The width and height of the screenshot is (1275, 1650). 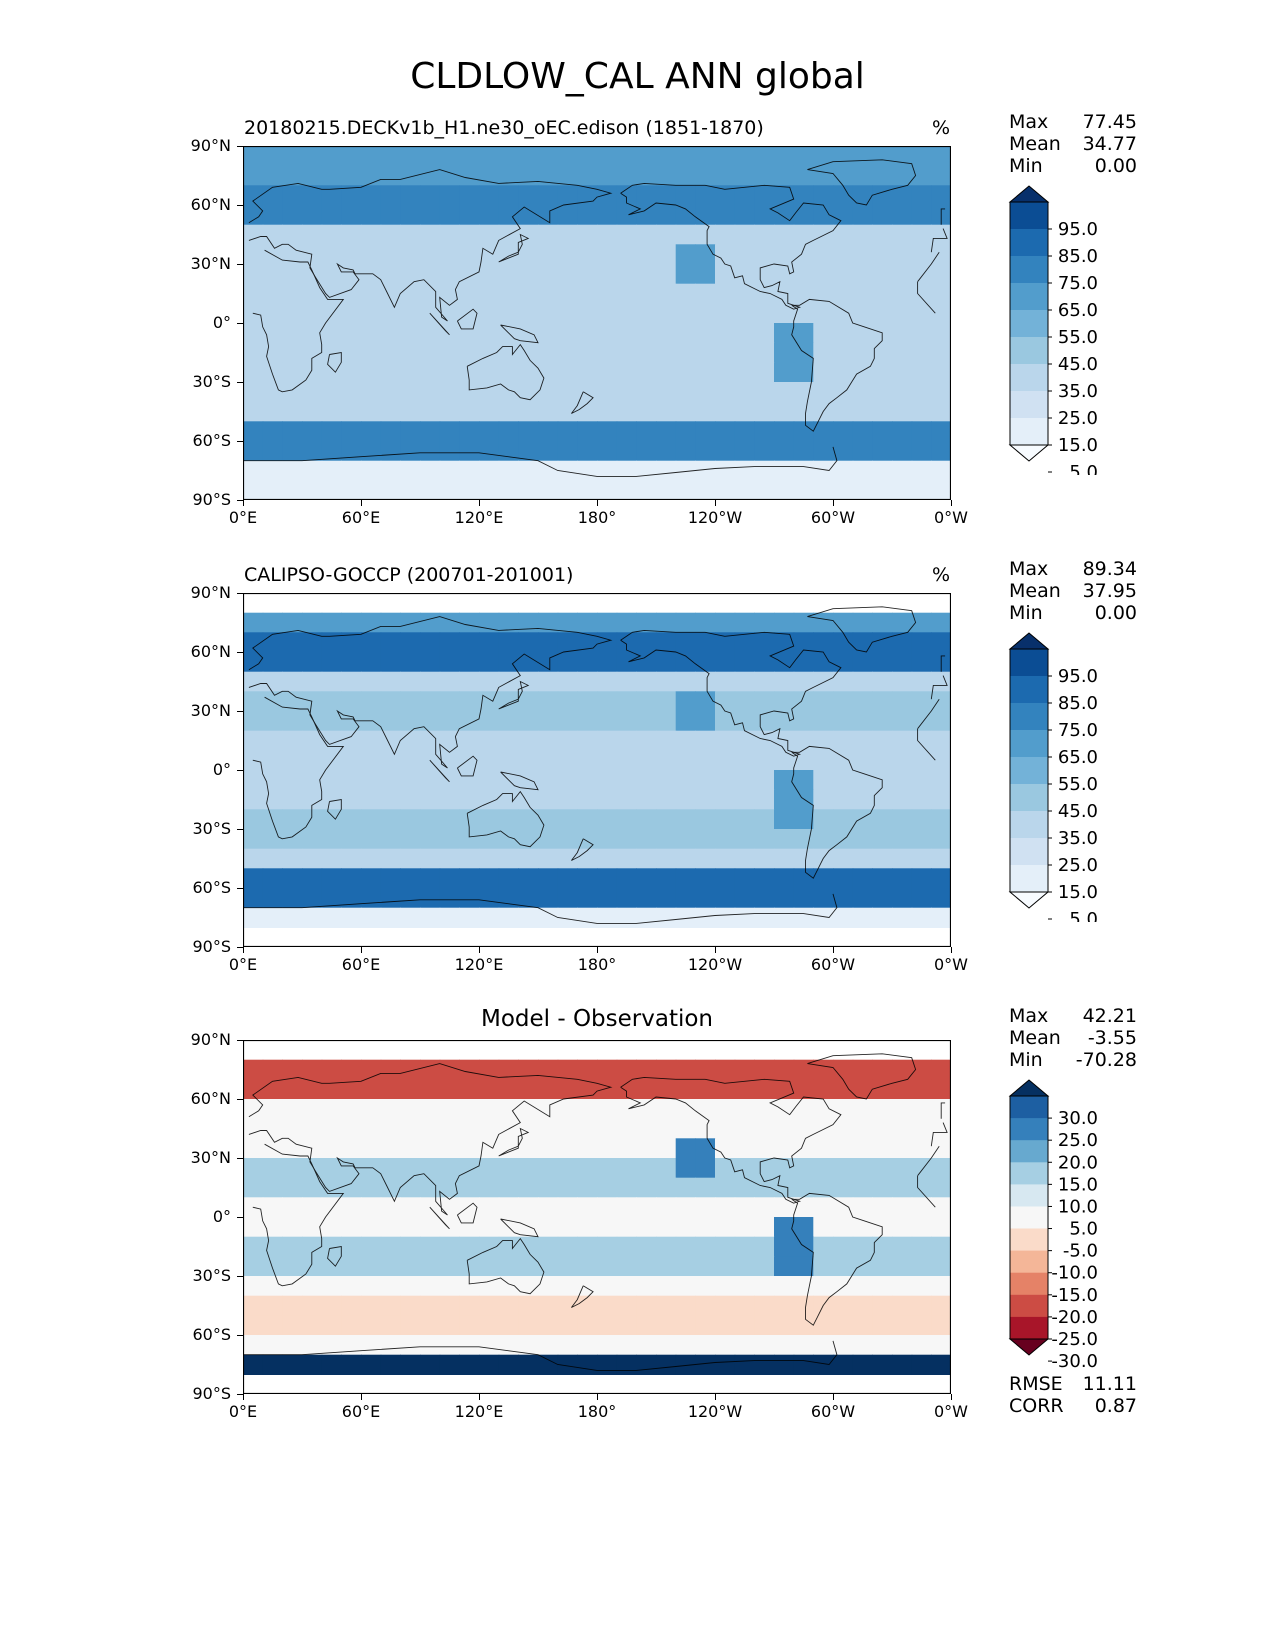 I want to click on y-tick-label: 30°N, so click(x=210, y=1157).